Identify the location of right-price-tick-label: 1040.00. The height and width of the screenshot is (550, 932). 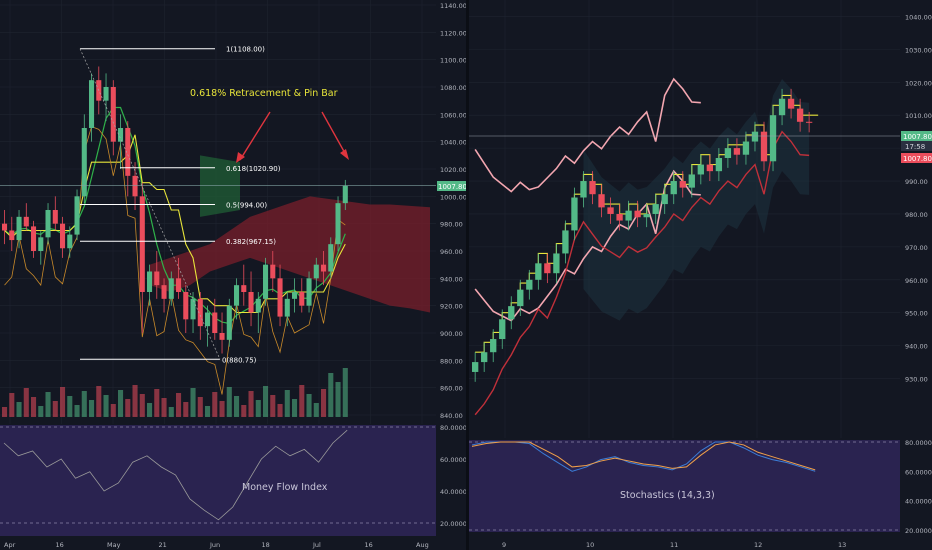
(918, 17).